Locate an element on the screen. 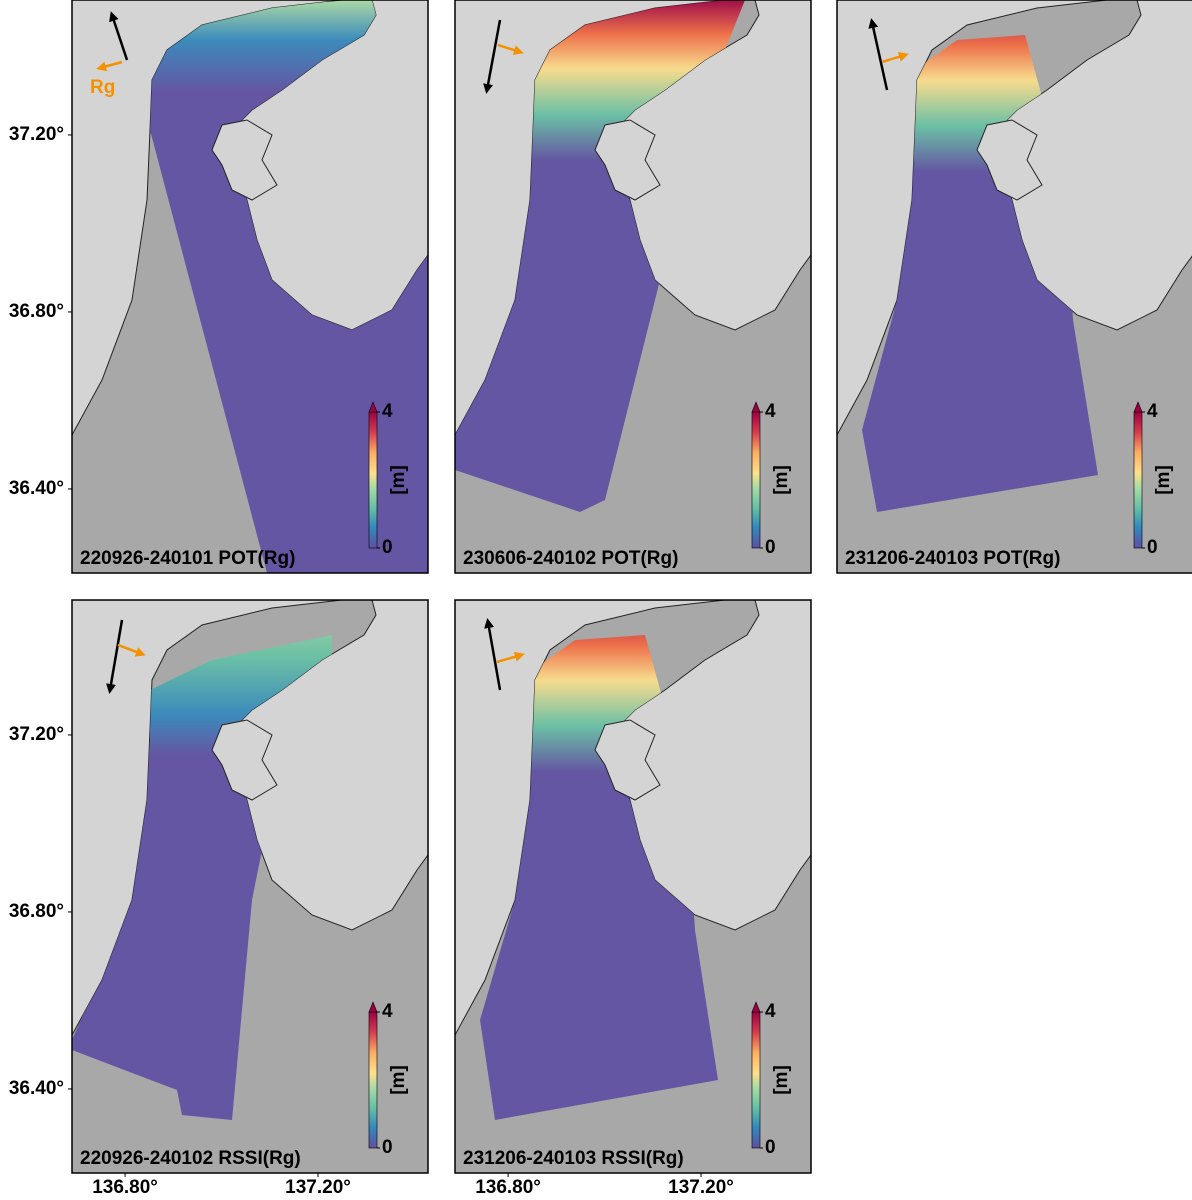 Image resolution: width=1192 pixels, height=1200 pixels. panel-label: 220926-240102 RSSI(Rg) is located at coordinates (190, 1158).